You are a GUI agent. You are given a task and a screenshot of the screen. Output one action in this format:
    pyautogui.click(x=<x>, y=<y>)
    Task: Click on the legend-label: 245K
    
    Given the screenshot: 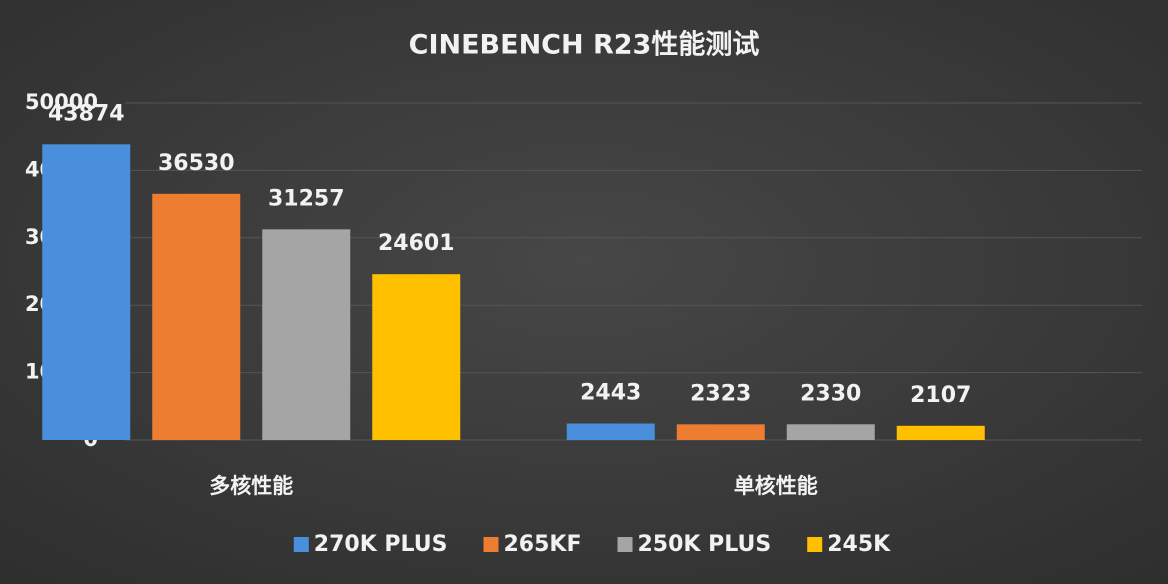 What is the action you would take?
    pyautogui.click(x=859, y=544)
    